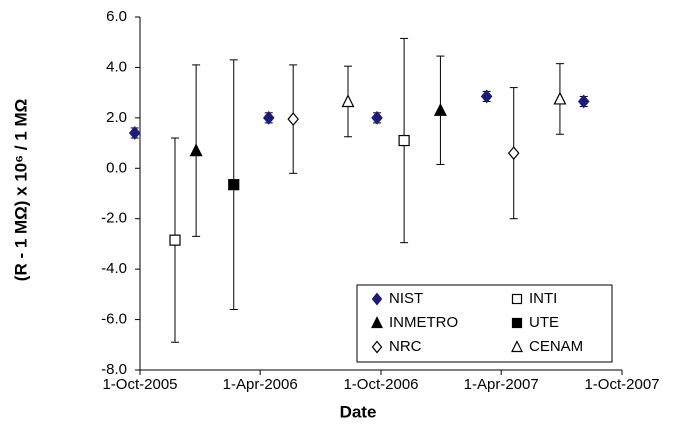 The image size is (686, 429). What do you see at coordinates (114, 218) in the screenshot?
I see `y-tick-label: -2.0` at bounding box center [114, 218].